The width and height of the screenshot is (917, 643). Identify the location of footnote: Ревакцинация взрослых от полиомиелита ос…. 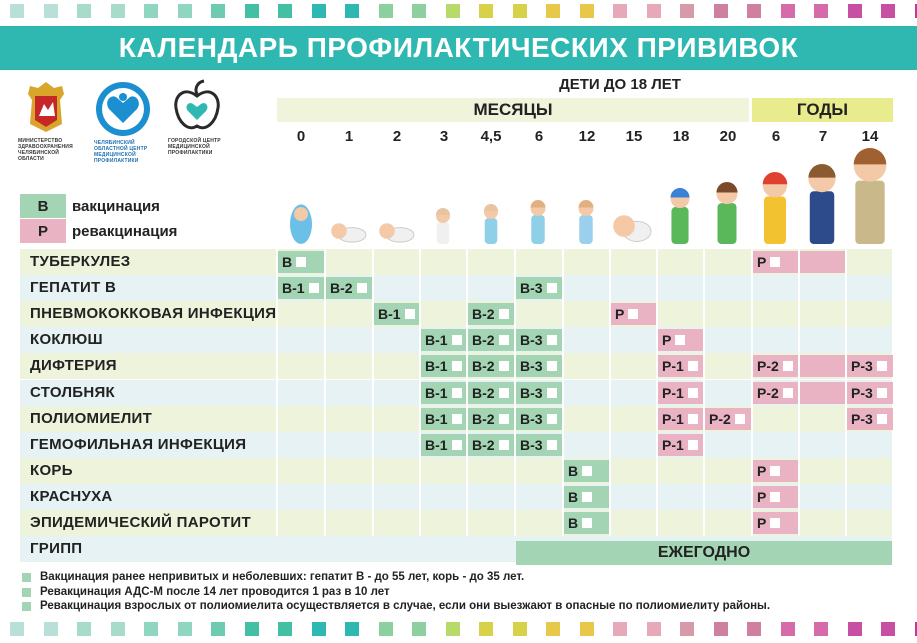
(396, 606).